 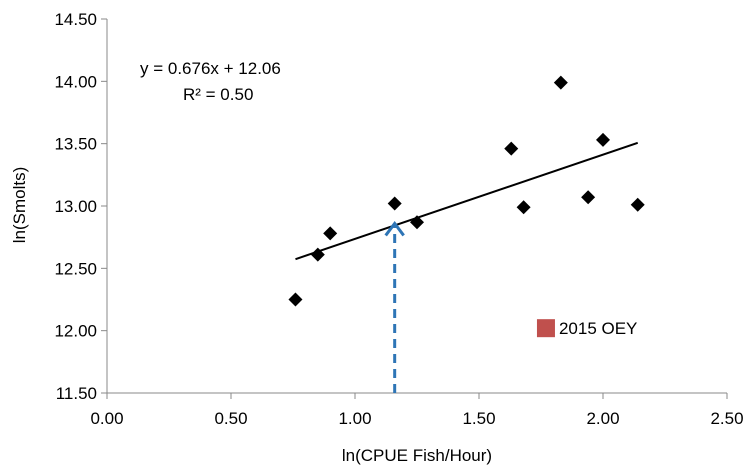 I want to click on y-axis-title: ln(Smolts), so click(x=19, y=205).